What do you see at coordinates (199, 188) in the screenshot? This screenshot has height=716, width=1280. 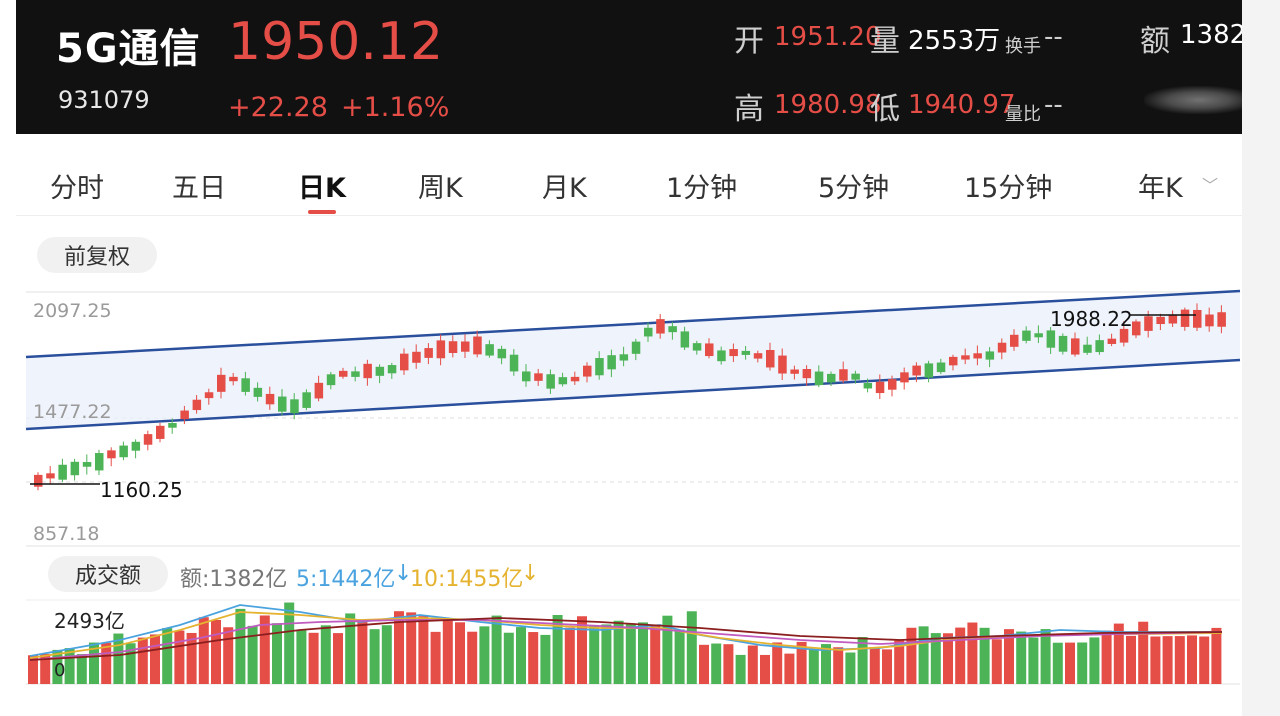 I see `tab-five-day: 五日` at bounding box center [199, 188].